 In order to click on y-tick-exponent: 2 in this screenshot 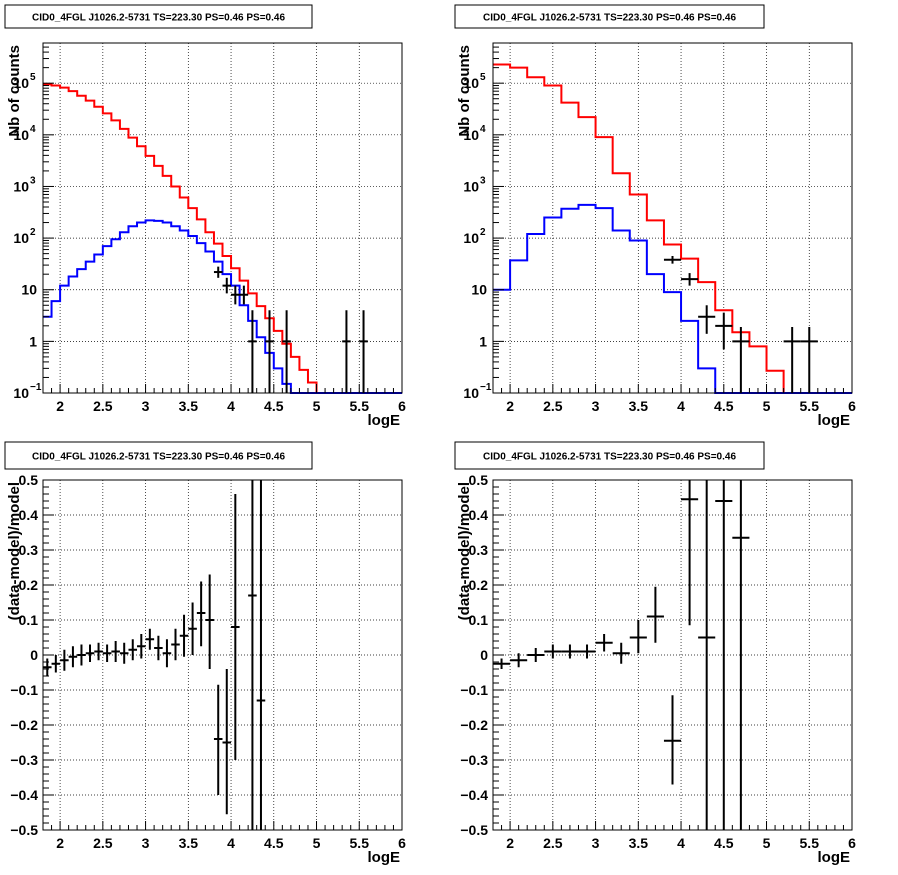, I will do `click(33, 232)`.